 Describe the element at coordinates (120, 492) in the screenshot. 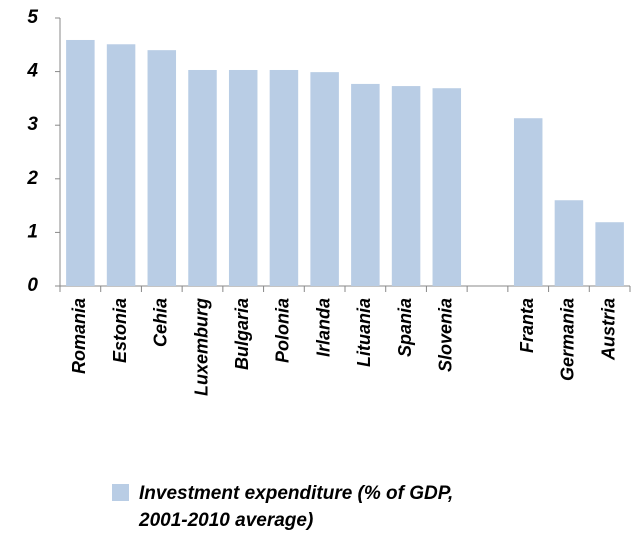

I see `legend-swatch` at that location.